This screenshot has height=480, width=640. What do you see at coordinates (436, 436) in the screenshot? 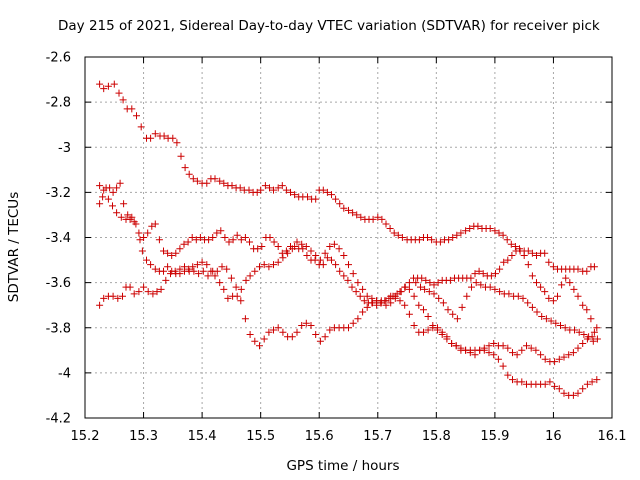
I see `x-tick-label: 15.8` at bounding box center [436, 436].